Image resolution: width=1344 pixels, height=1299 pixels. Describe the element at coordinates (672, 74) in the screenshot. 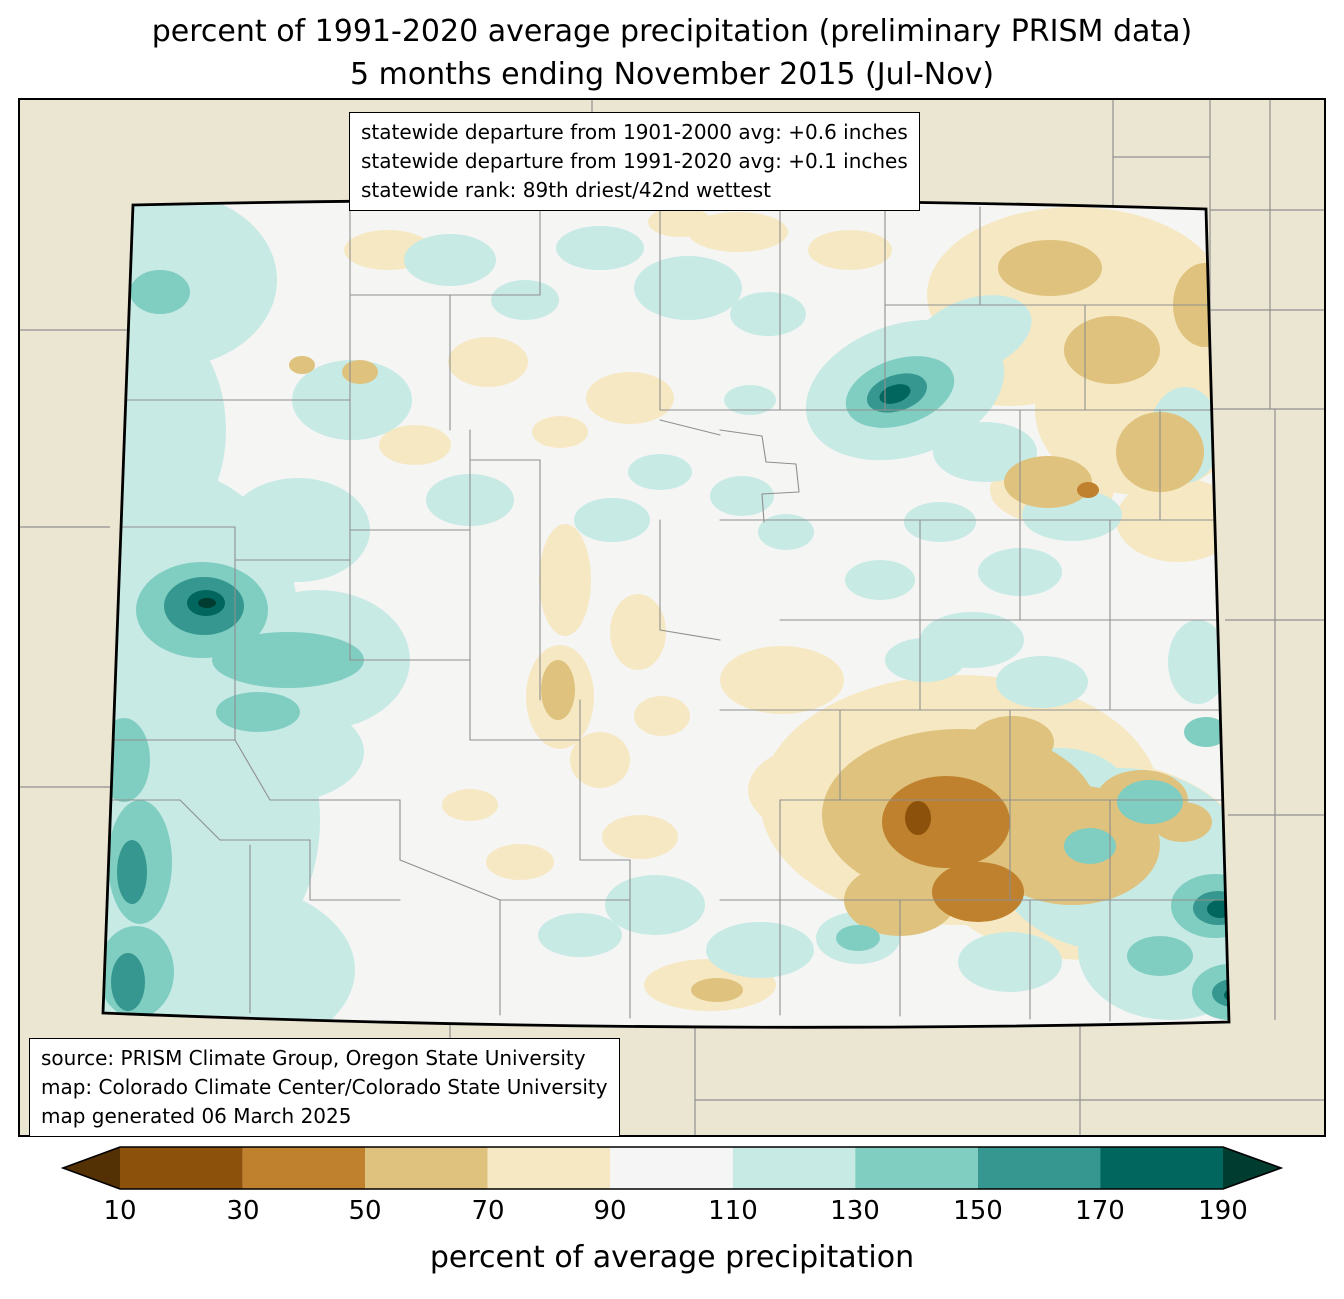

I see `title-line-2: 5 months ending November 2015 (Jul-Nov)` at that location.